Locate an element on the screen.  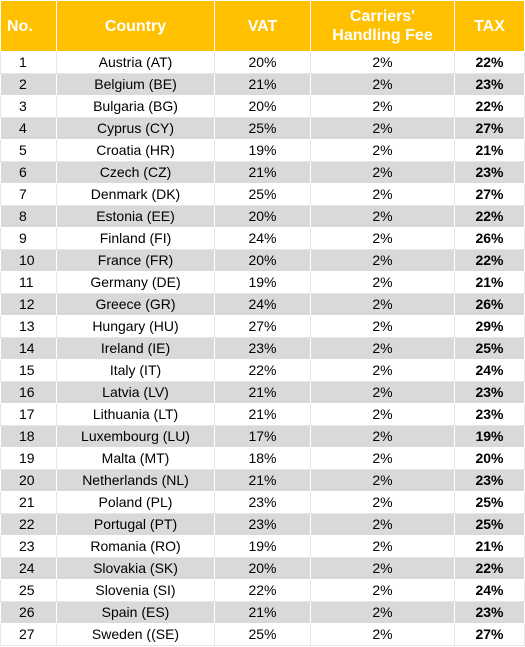
cell-no: 11 is located at coordinates (28, 282).